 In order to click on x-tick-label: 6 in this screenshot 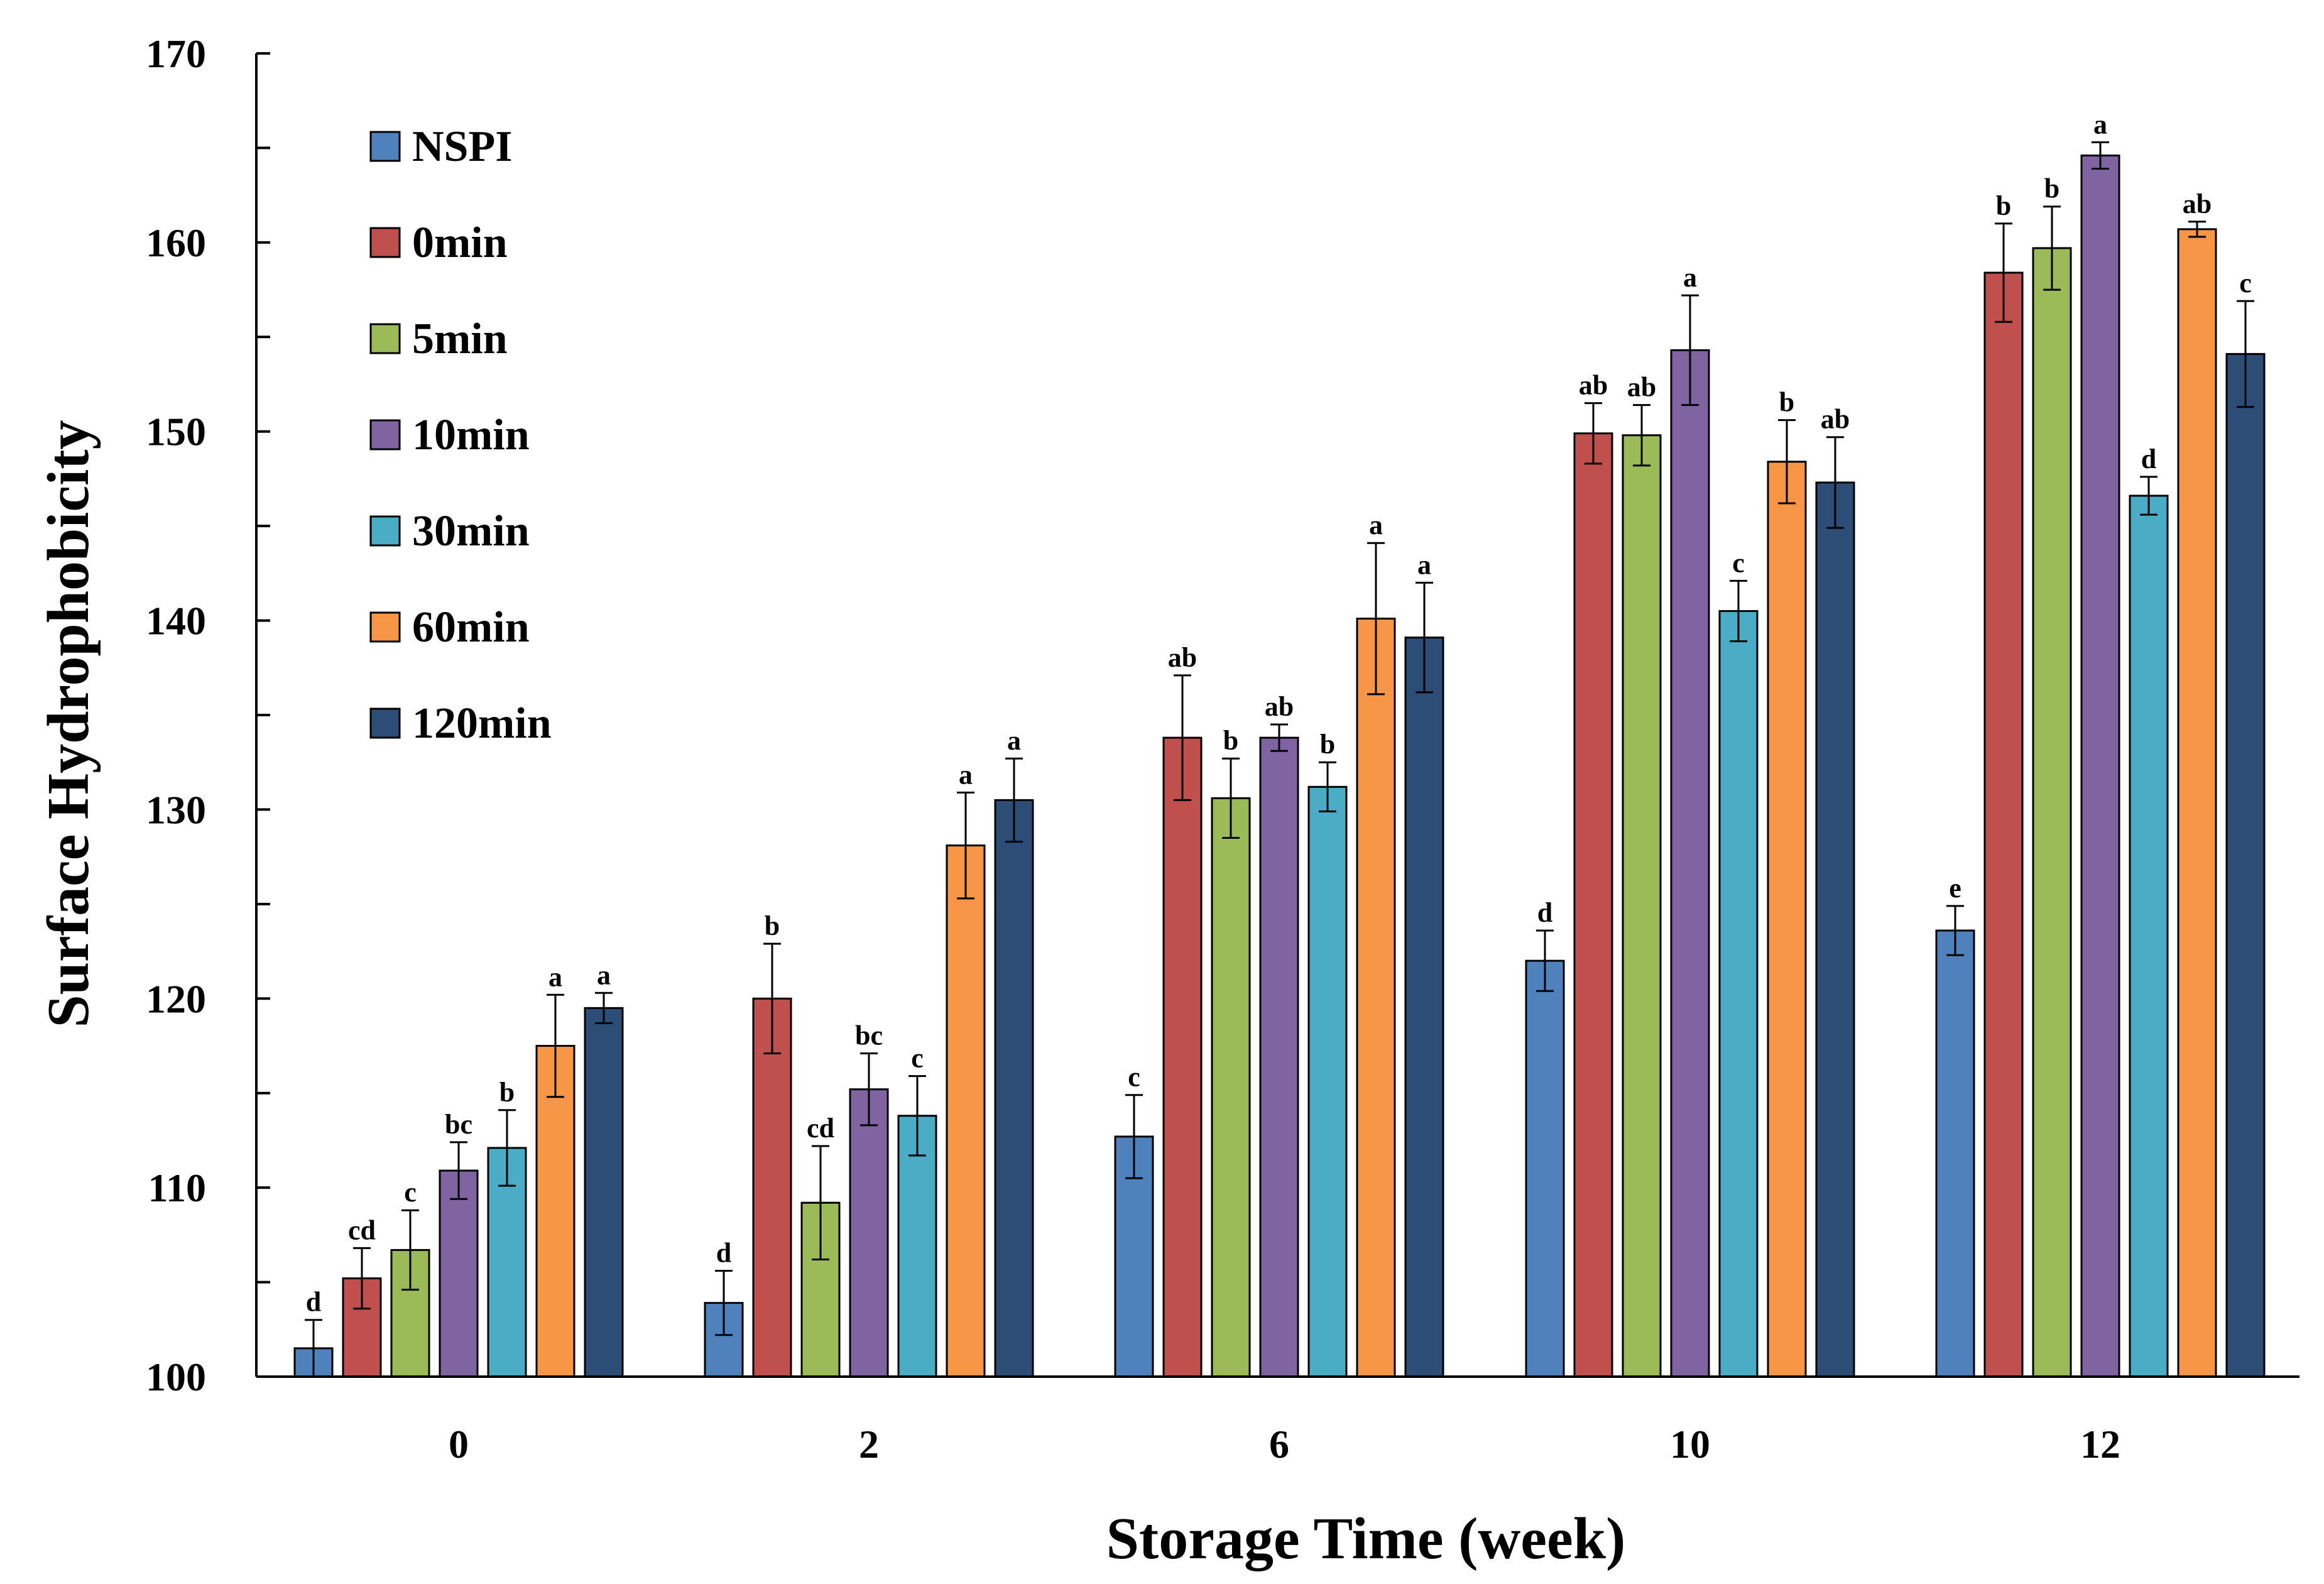, I will do `click(1279, 1444)`.